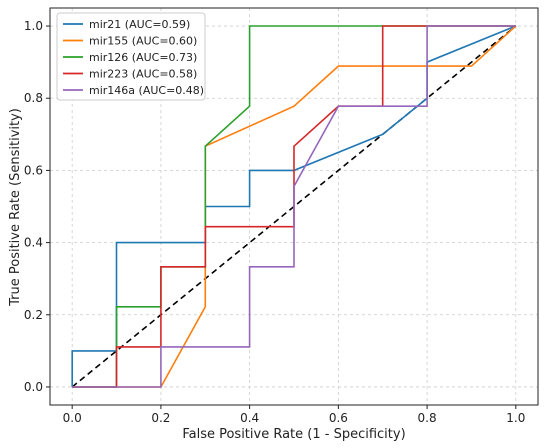  Describe the element at coordinates (33, 26) in the screenshot. I see `y-tick-label: 1.0` at that location.